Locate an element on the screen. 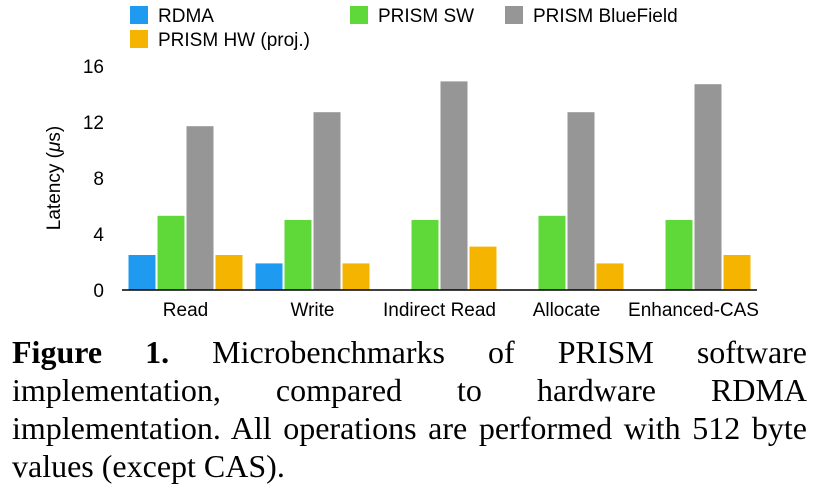  legend-label-0: RDMA is located at coordinates (186, 16).